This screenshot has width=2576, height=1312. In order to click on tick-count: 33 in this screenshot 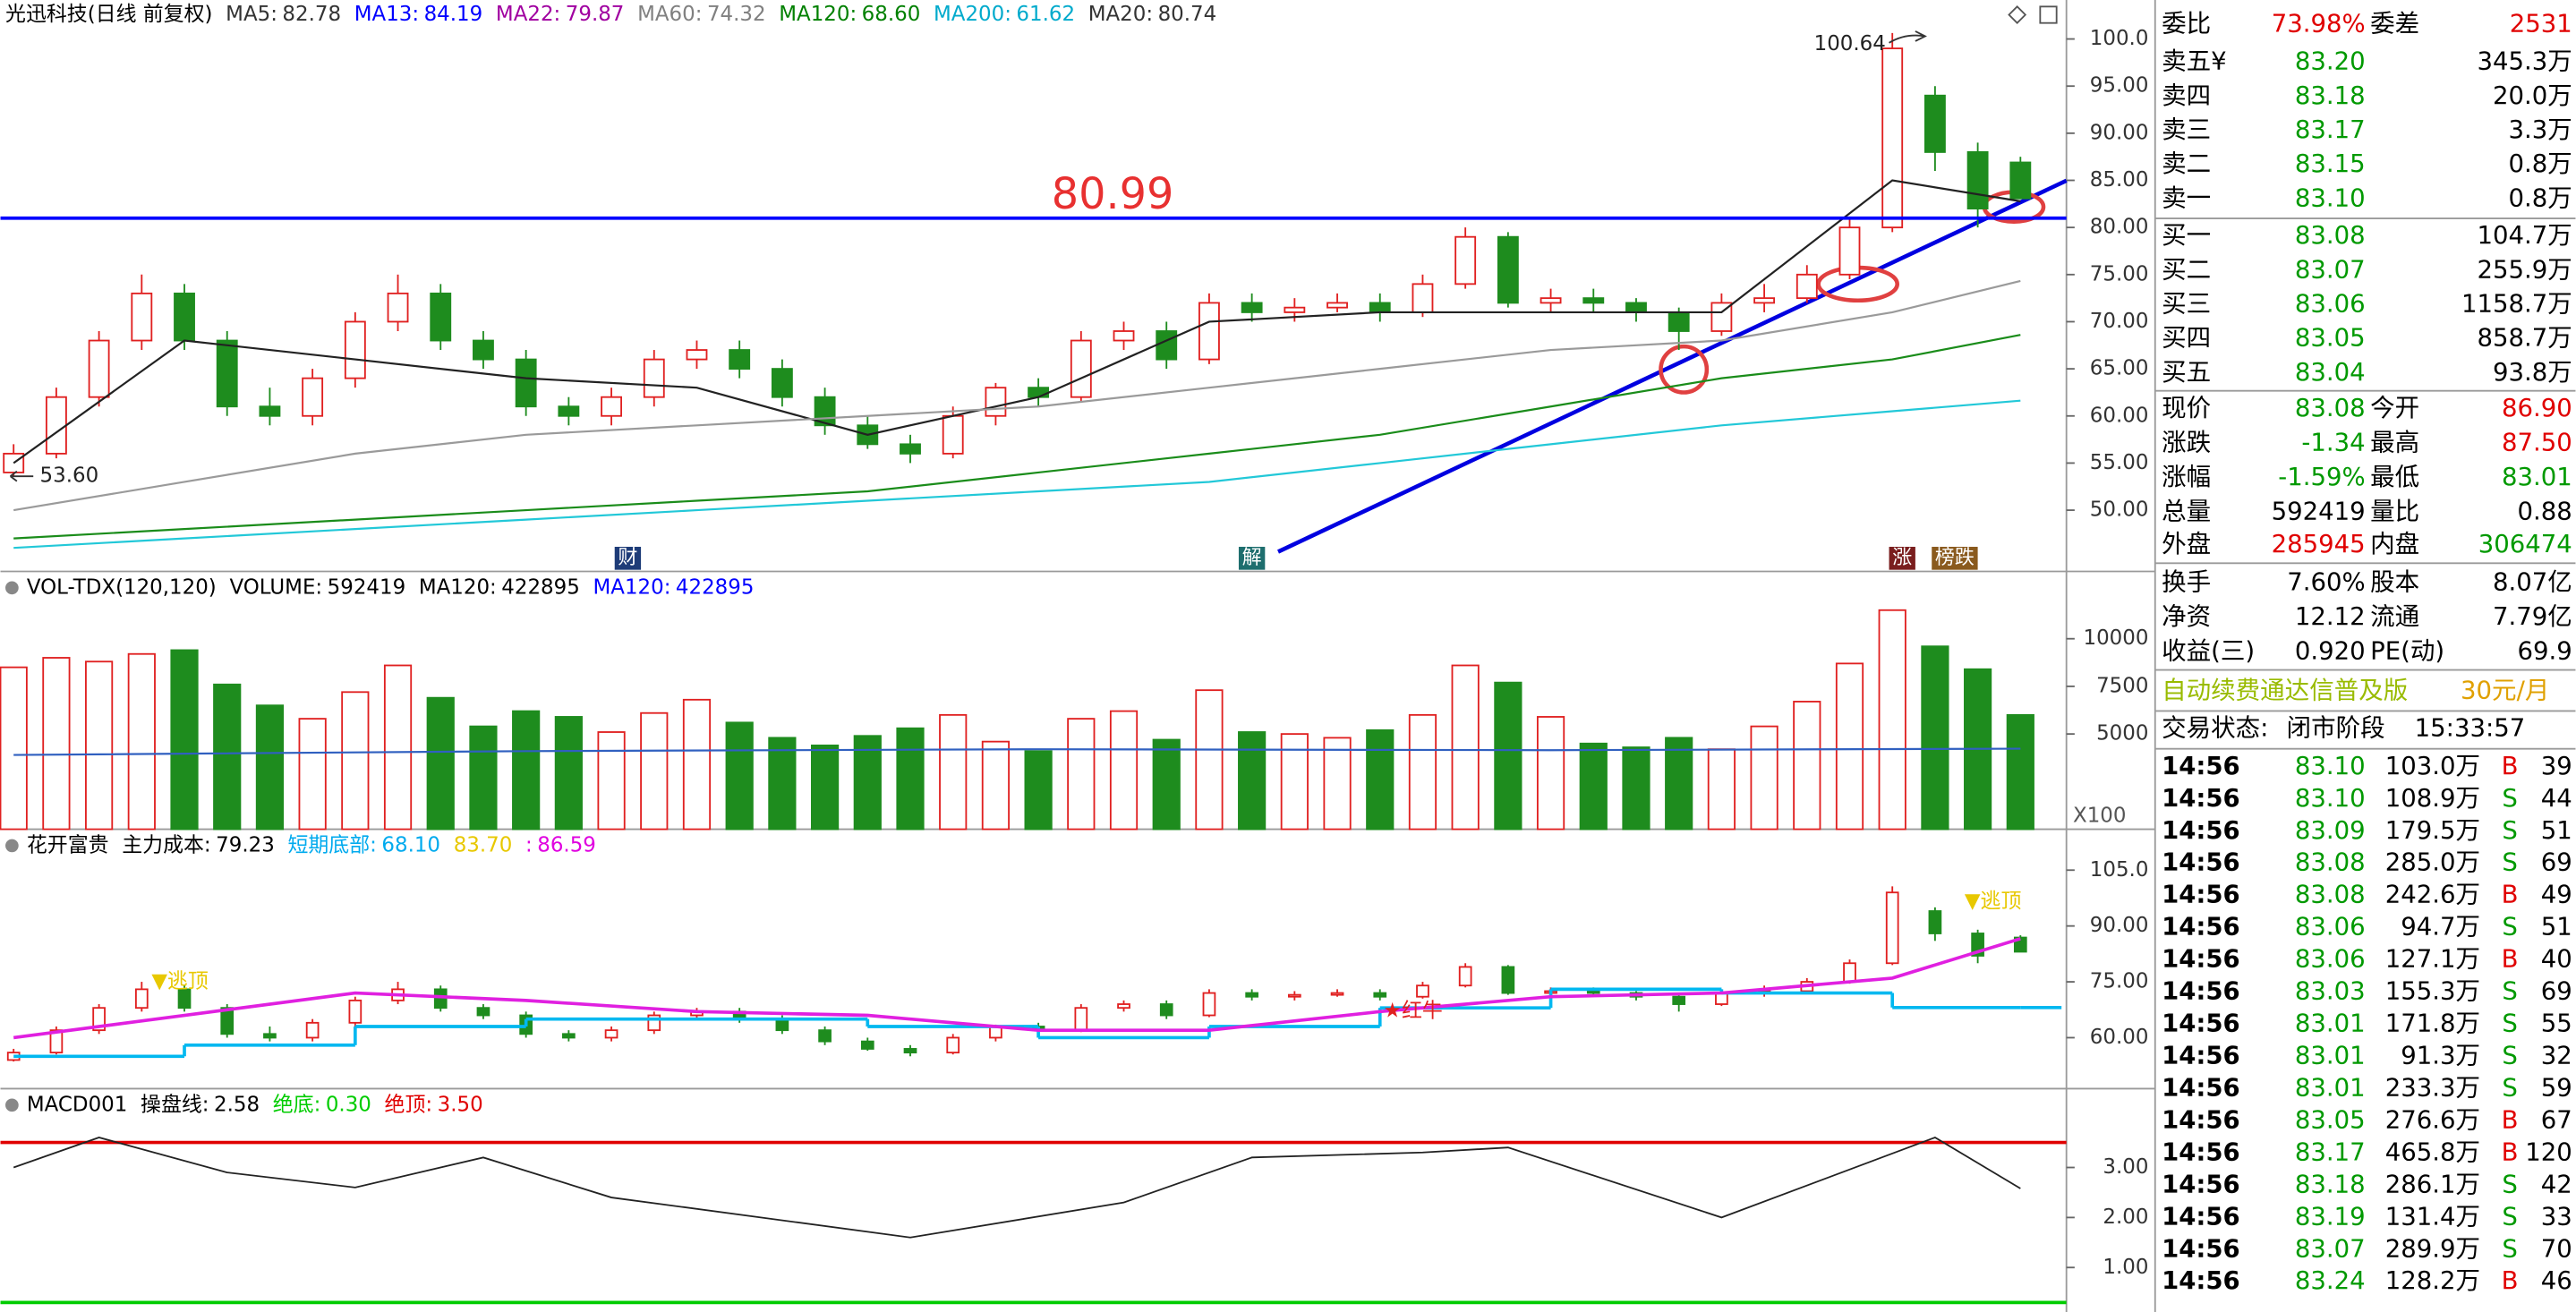, I will do `click(2556, 1216)`.